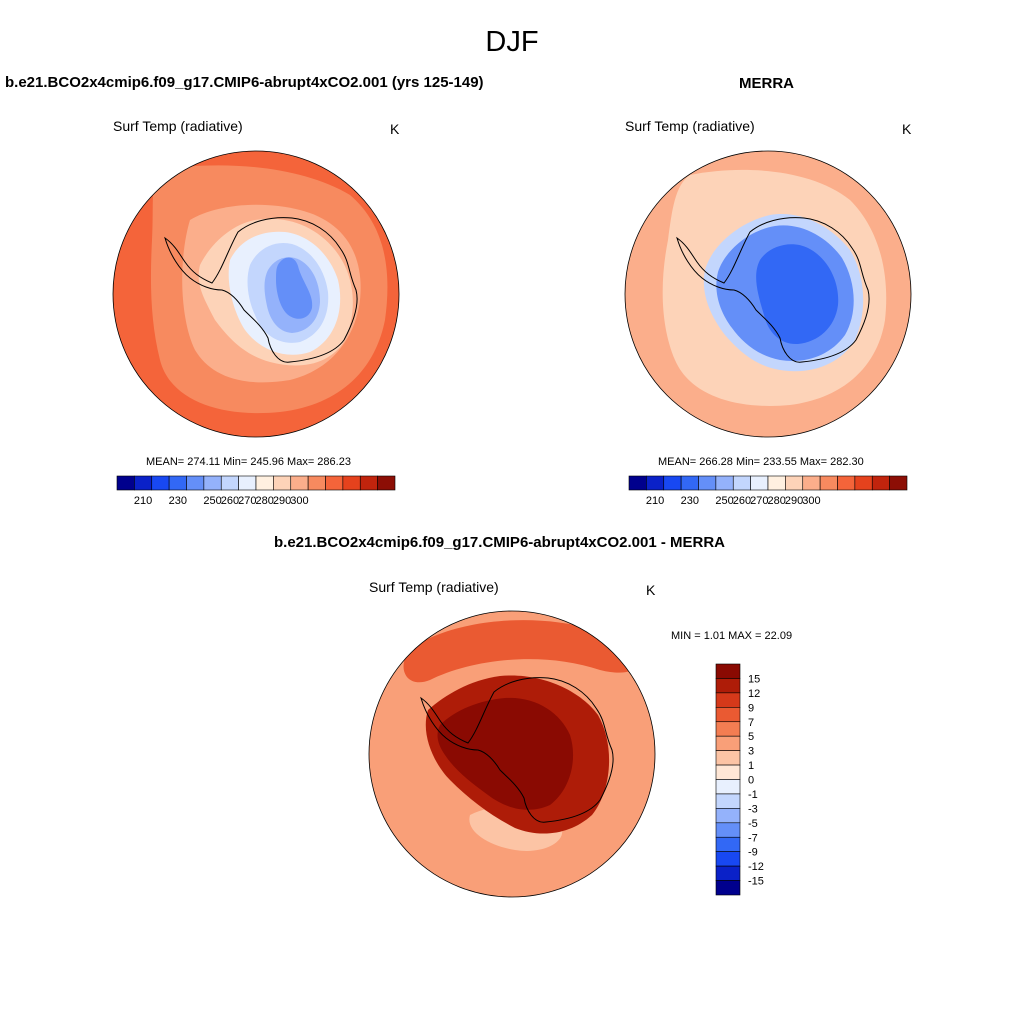 The image size is (1024, 1024). I want to click on diff-variable-label: Surf Temp (radiative), so click(434, 587).